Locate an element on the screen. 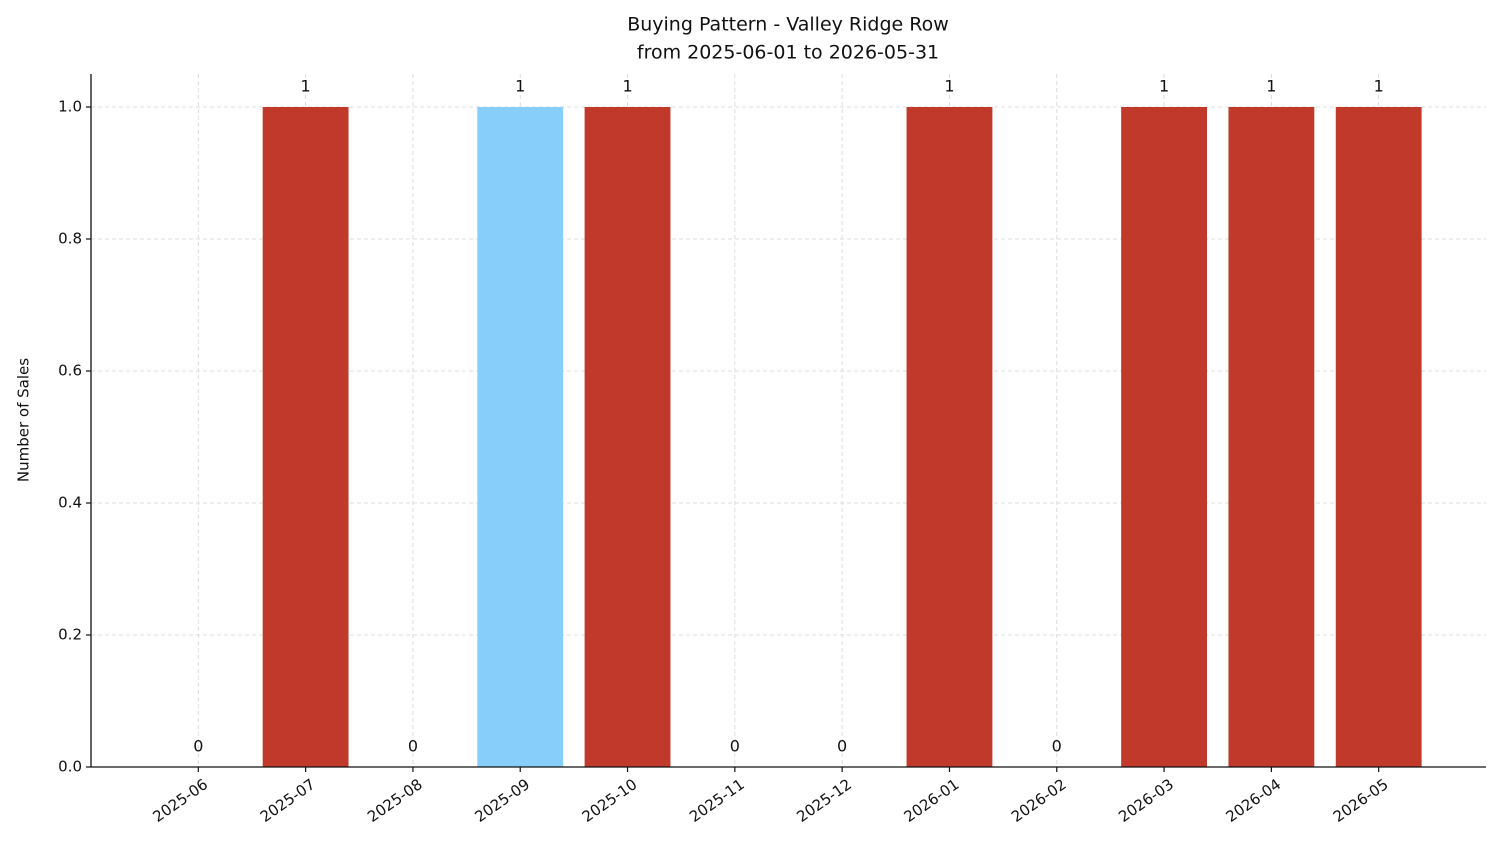 The width and height of the screenshot is (1501, 863). x-tick-label: 2026-02 is located at coordinates (1039, 800).